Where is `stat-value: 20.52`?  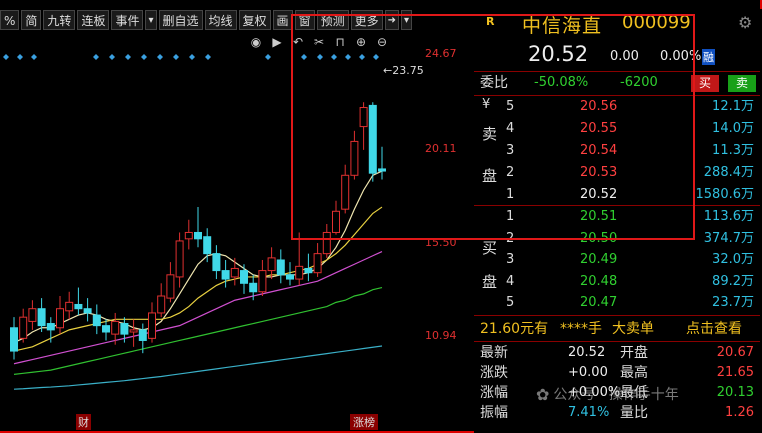
stat-value: 20.52 is located at coordinates (587, 352).